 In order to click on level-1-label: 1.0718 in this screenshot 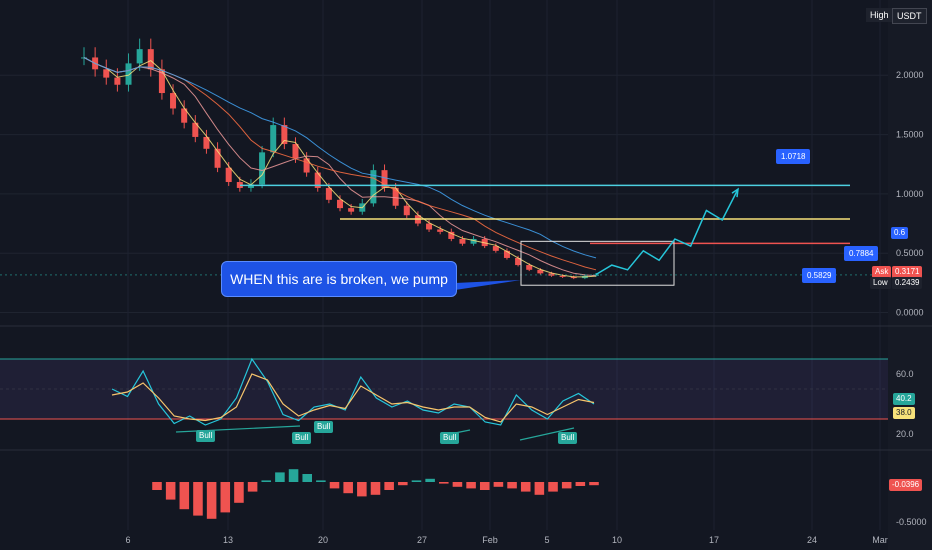, I will do `click(793, 156)`.